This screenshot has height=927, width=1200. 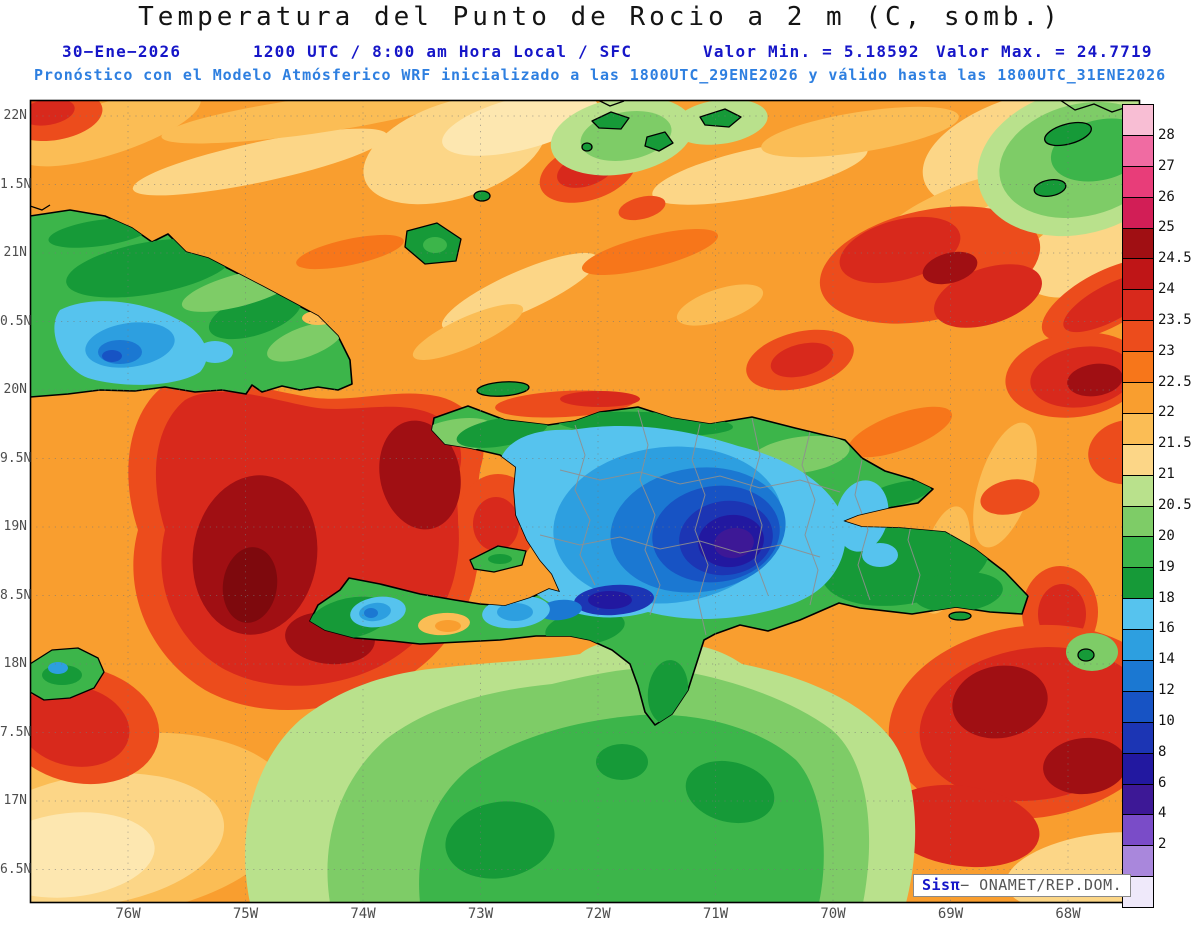 I want to click on colorbar-tick-label: 25, so click(x=1166, y=227).